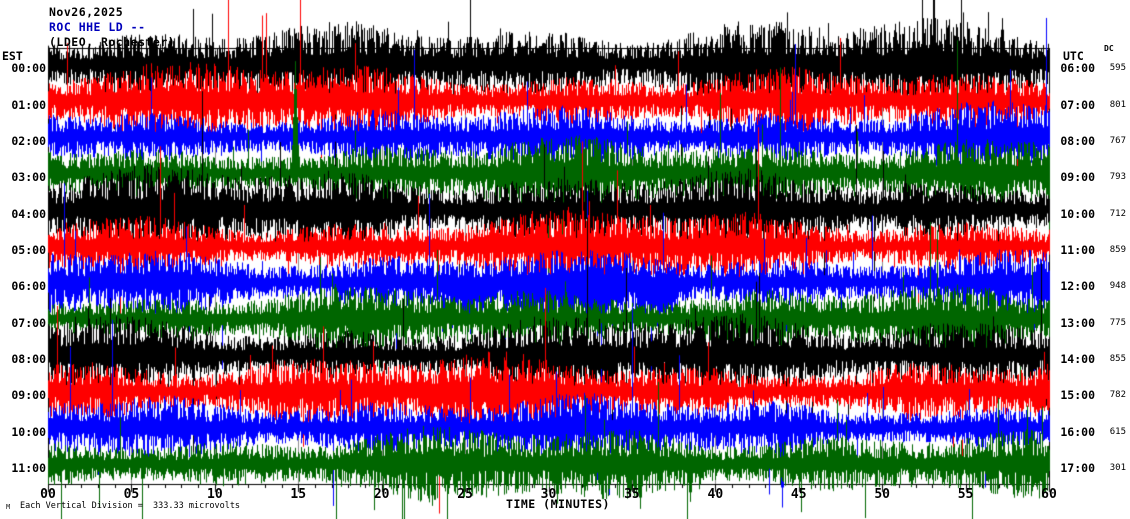 This screenshot has width=1130, height=519. Describe the element at coordinates (882, 494) in the screenshot. I see `x-tick-label: 50` at that location.